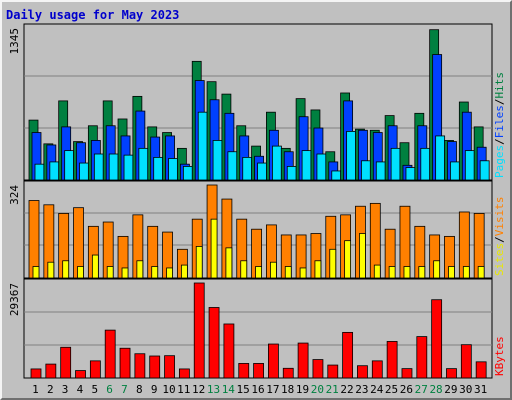  What do you see at coordinates (499, 259) in the screenshot?
I see `legend-item-sites: Sites` at bounding box center [499, 259].